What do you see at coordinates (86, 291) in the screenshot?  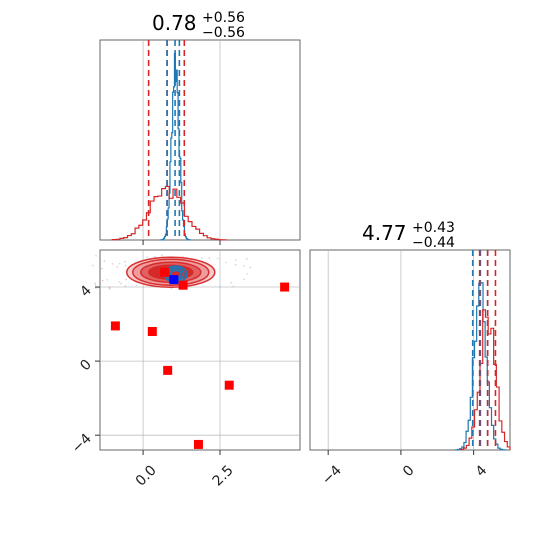 I see `joint-y-tick-label-0: 4` at bounding box center [86, 291].